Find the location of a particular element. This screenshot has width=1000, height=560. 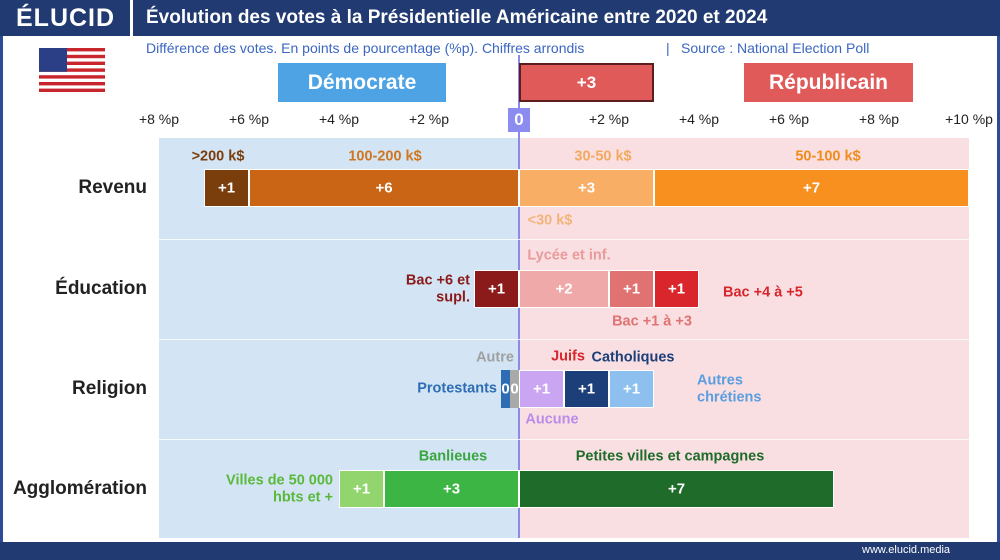

segment-label: Protestants is located at coordinates (457, 388).